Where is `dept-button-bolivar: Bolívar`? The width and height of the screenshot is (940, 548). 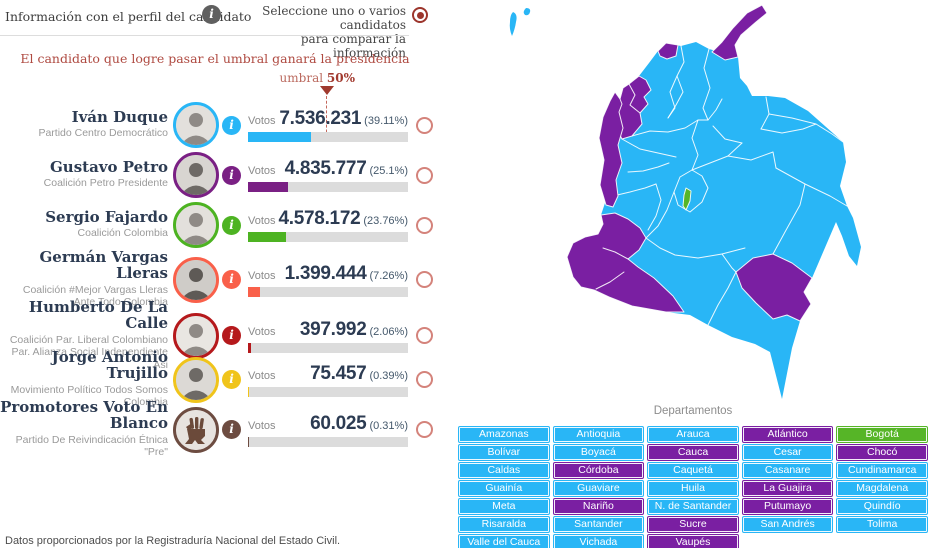 dept-button-bolivar: Bolívar is located at coordinates (504, 452).